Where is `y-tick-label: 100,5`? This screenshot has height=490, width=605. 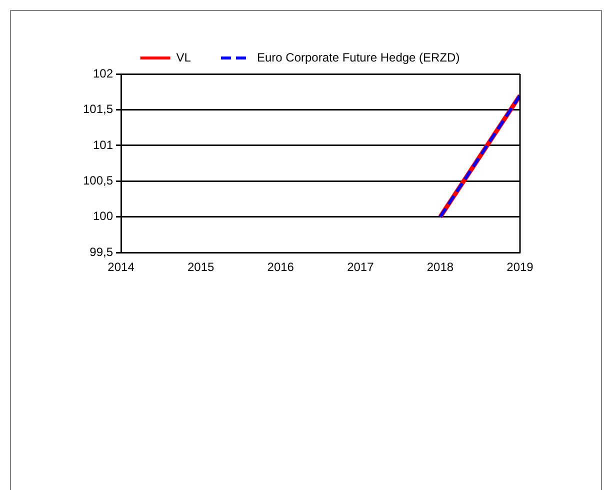
y-tick-label: 100,5 is located at coordinates (98, 180).